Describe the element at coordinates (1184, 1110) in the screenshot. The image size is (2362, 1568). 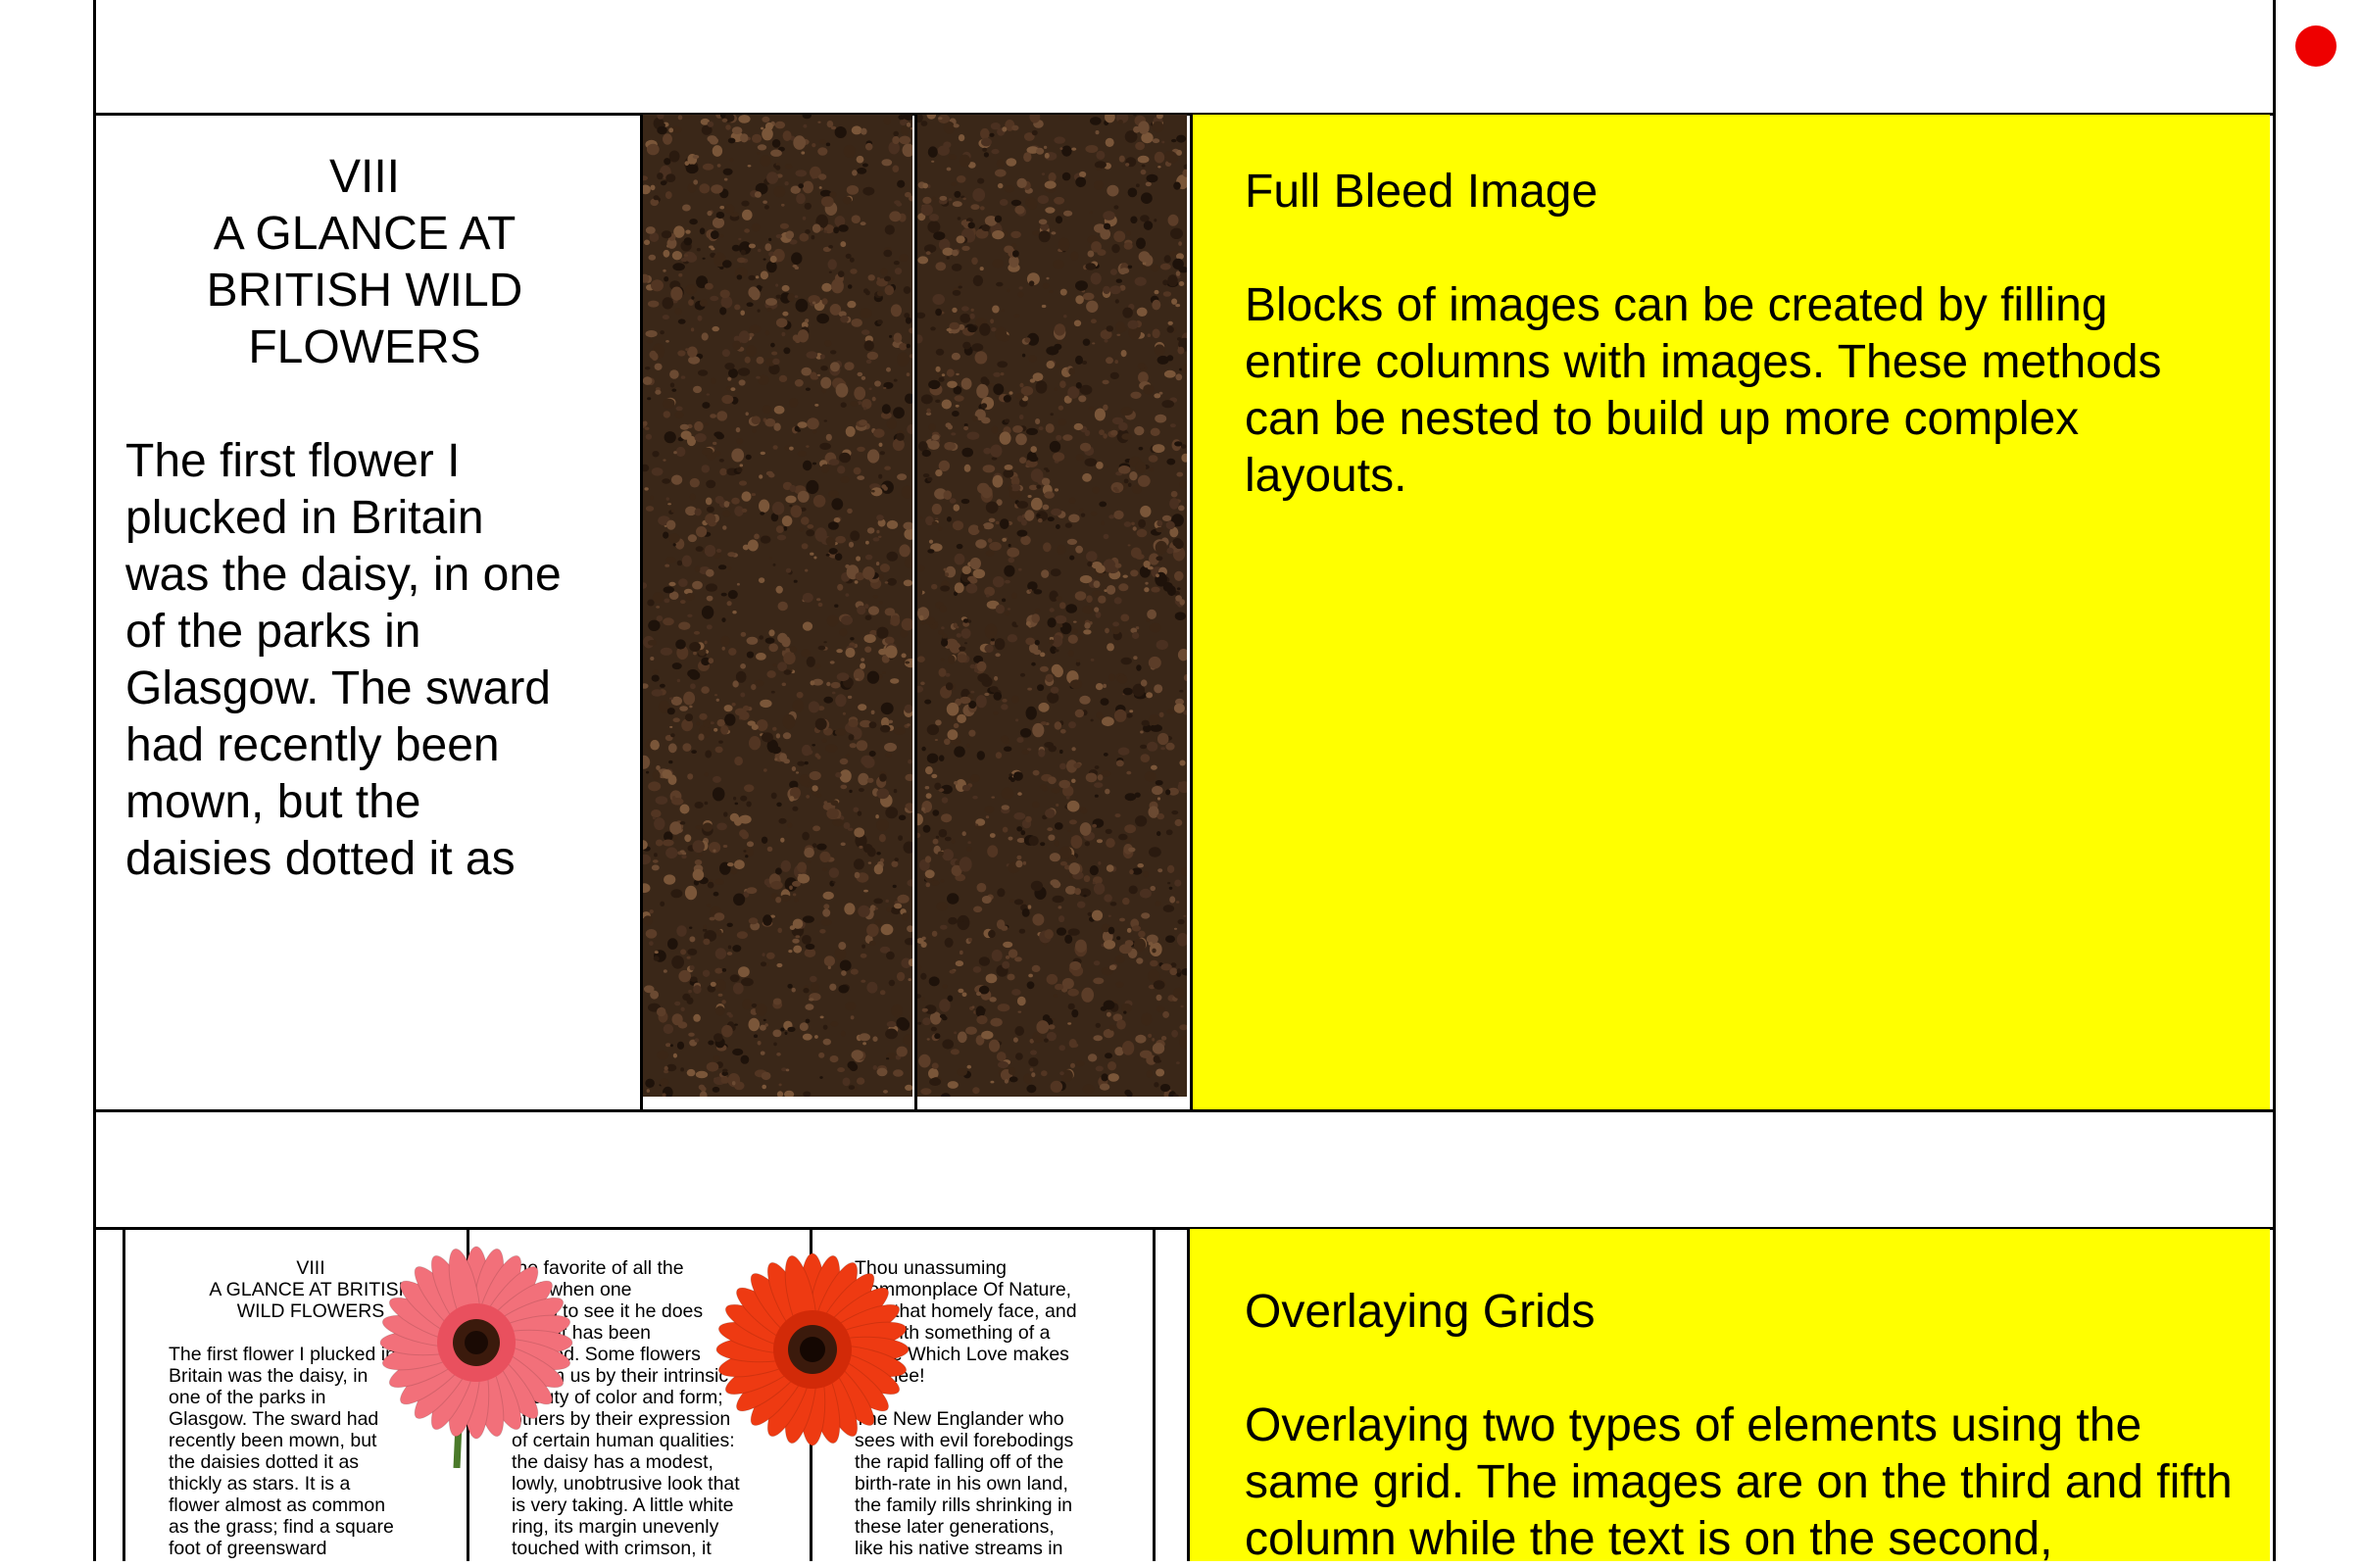
I see `divider-middle` at that location.